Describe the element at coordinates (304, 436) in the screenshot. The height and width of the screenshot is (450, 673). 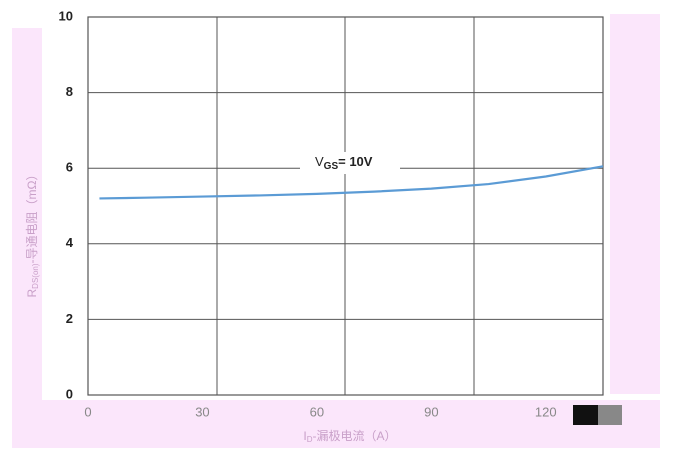
I see `x-label-main: I` at that location.